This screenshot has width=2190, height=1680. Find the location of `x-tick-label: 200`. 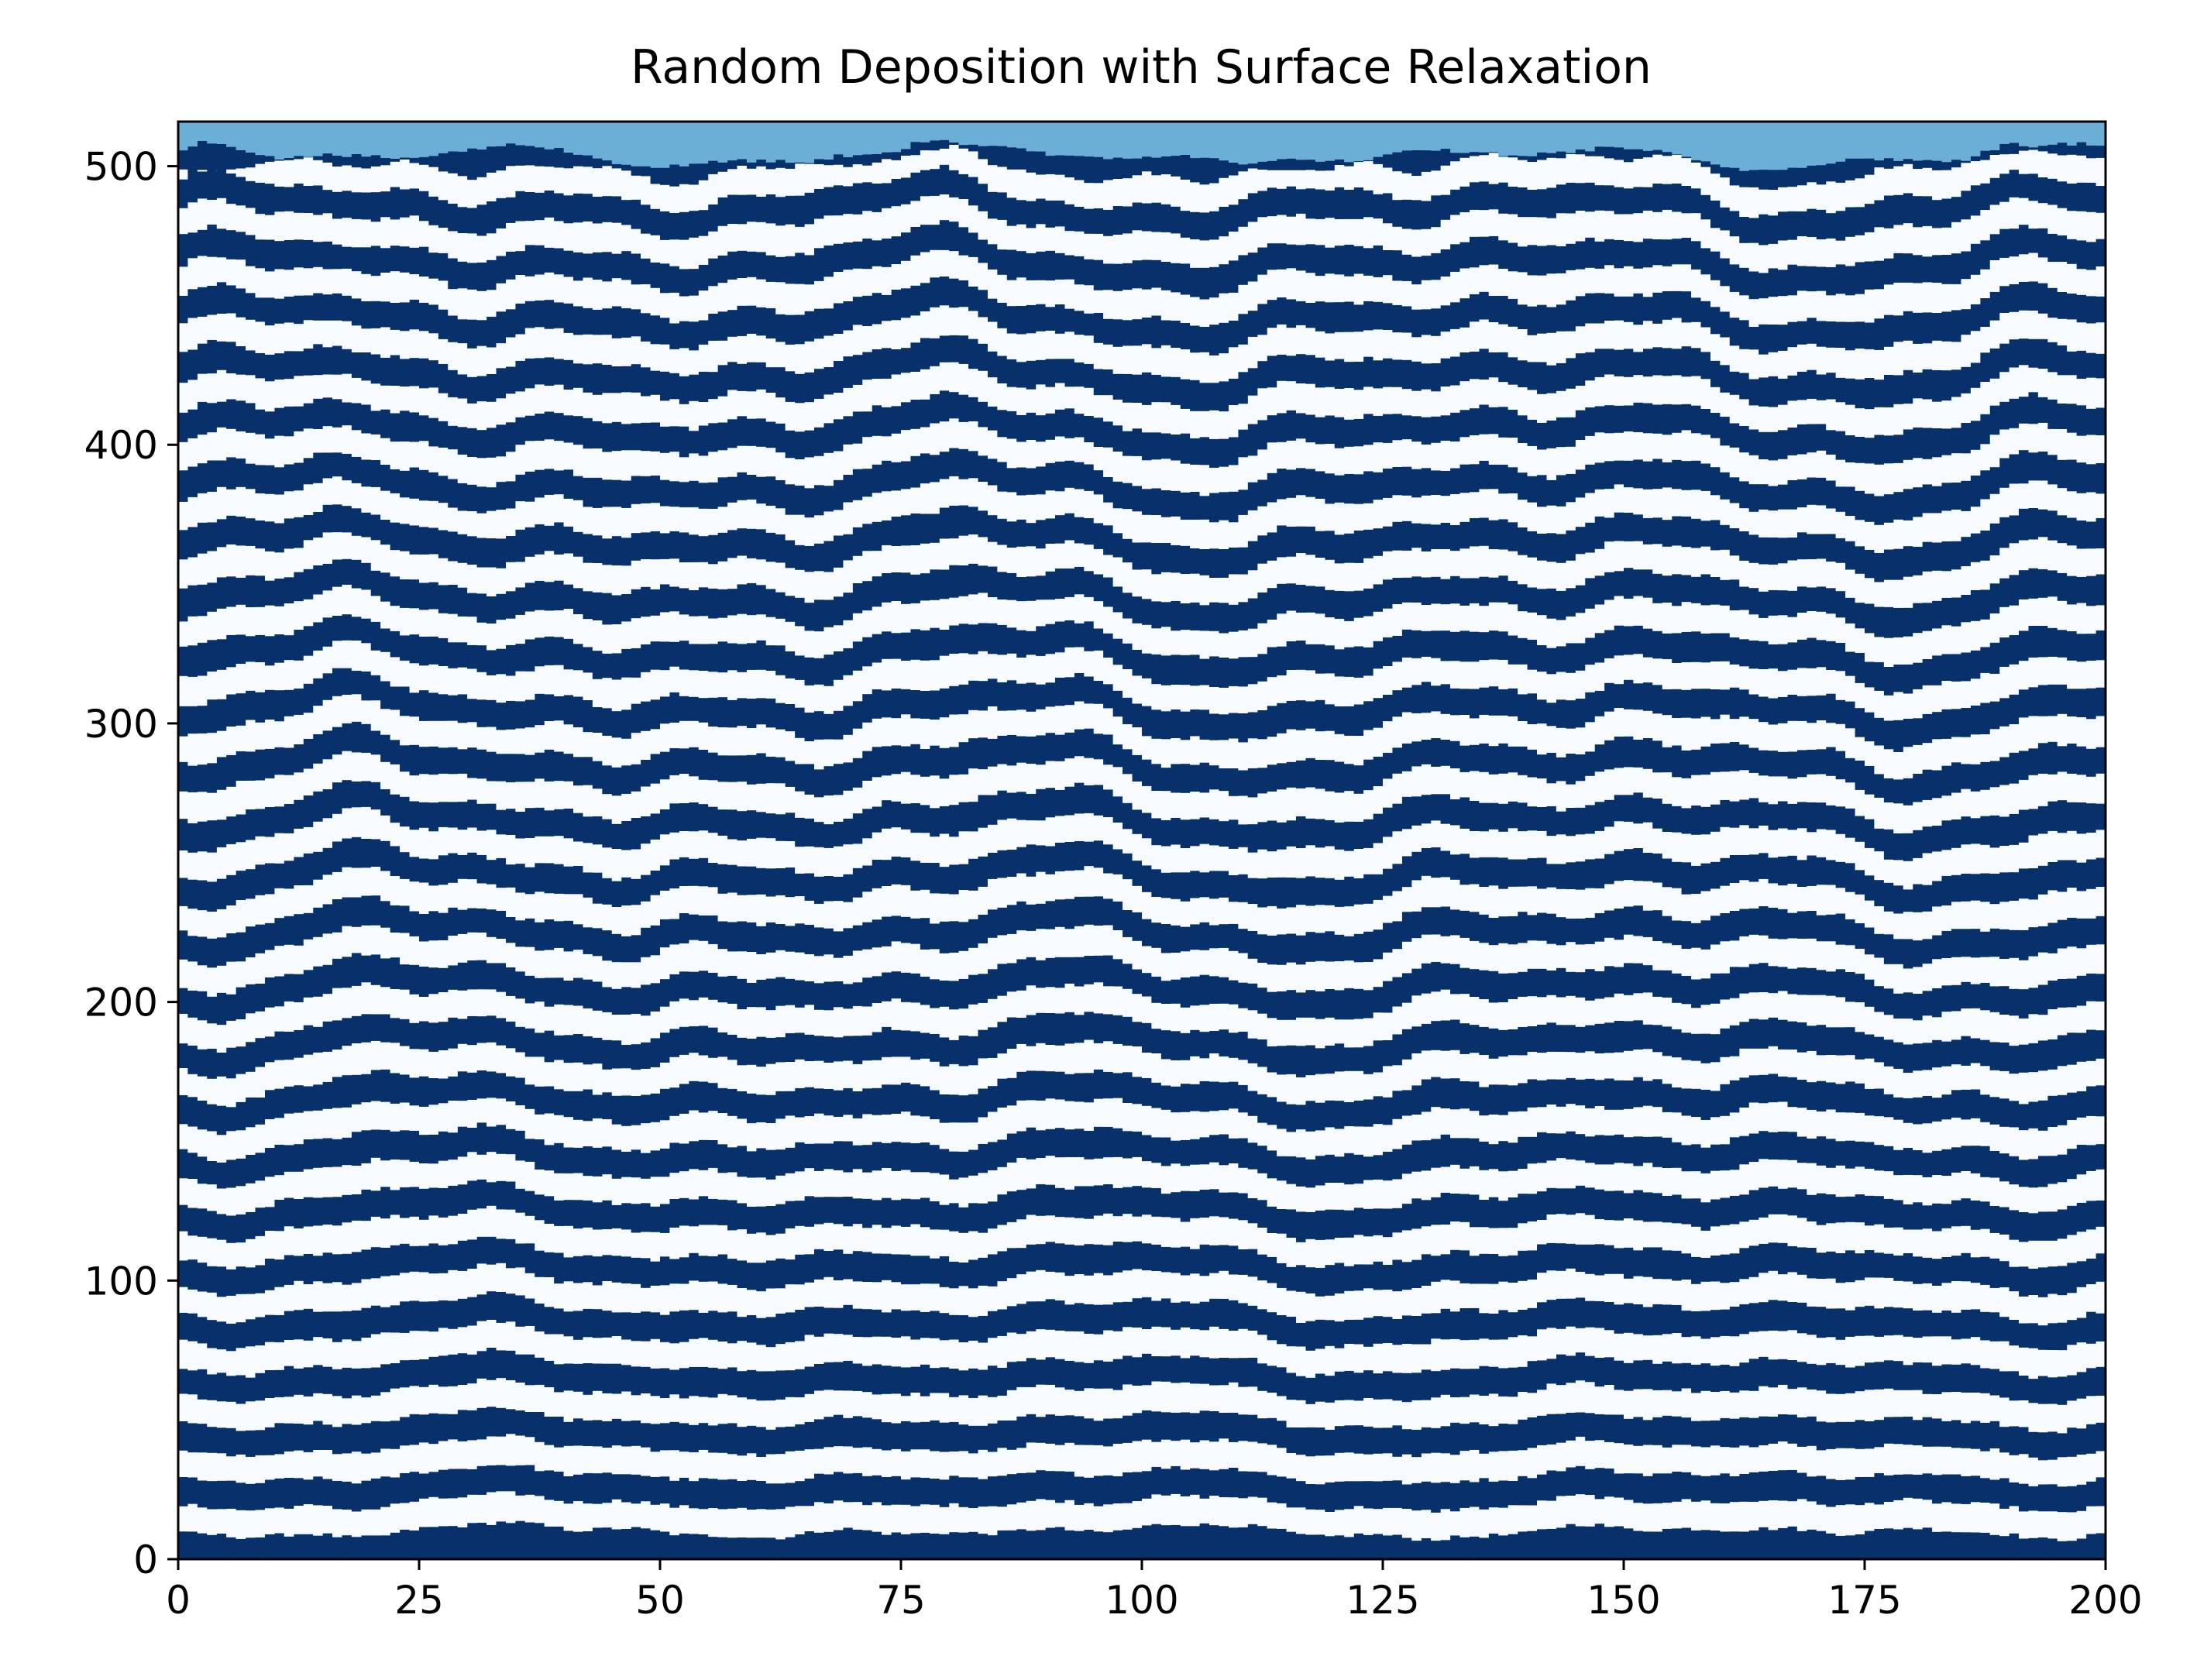

x-tick-label: 200 is located at coordinates (2105, 1601).